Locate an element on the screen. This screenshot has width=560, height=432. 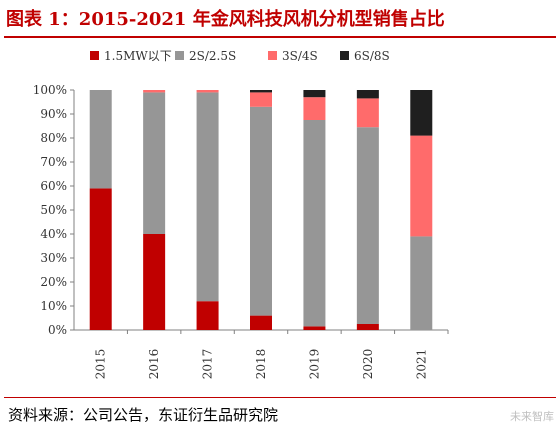
watermark: 未来智库 is located at coordinates (532, 416).